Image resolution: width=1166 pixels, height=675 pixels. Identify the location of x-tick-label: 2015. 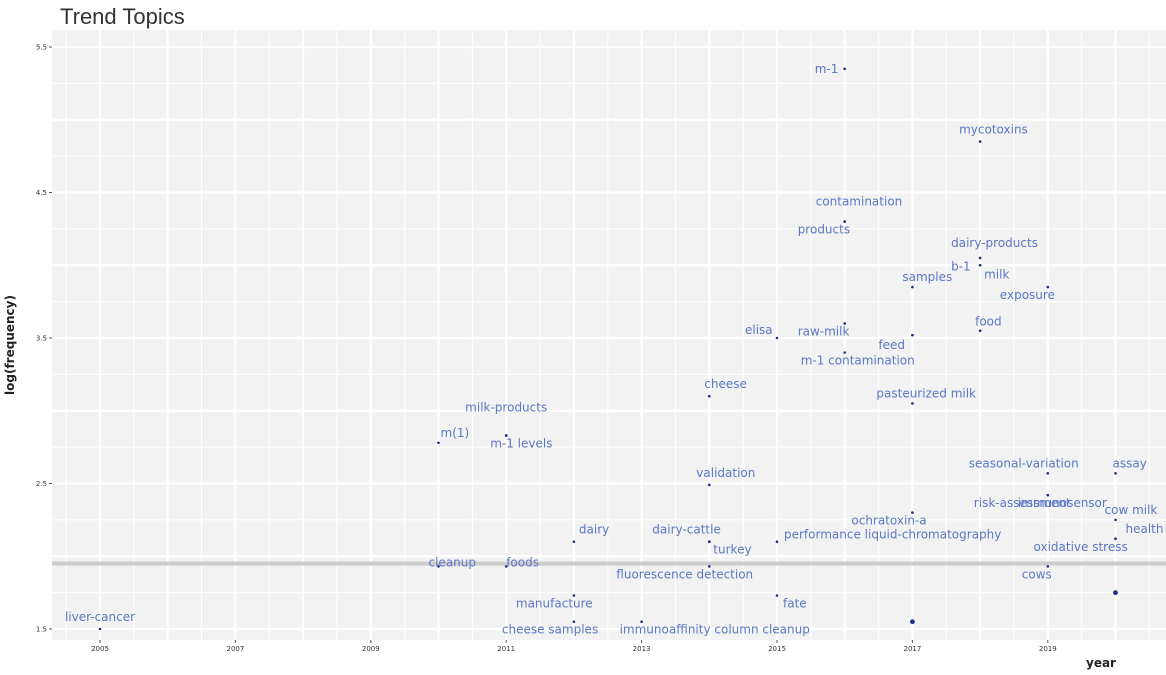
(777, 649).